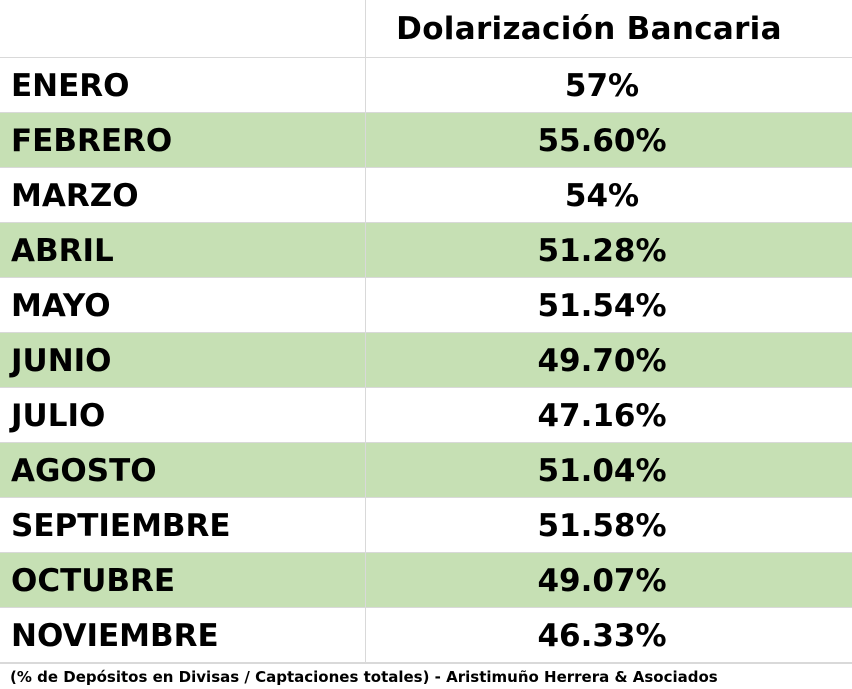 This screenshot has width=852, height=689. What do you see at coordinates (426, 470) in the screenshot?
I see `table-row: AGOSTO 51.04%` at bounding box center [426, 470].